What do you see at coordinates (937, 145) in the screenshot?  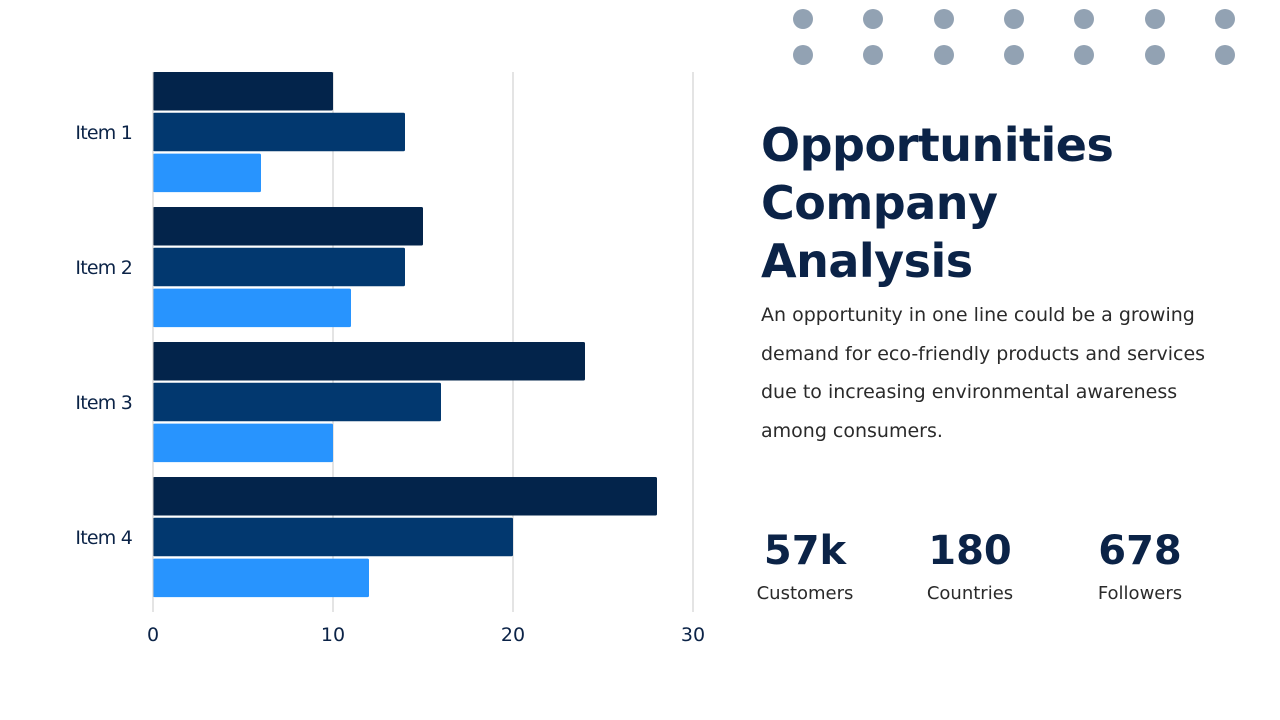 I see `title-line-1: Opportunities` at bounding box center [937, 145].